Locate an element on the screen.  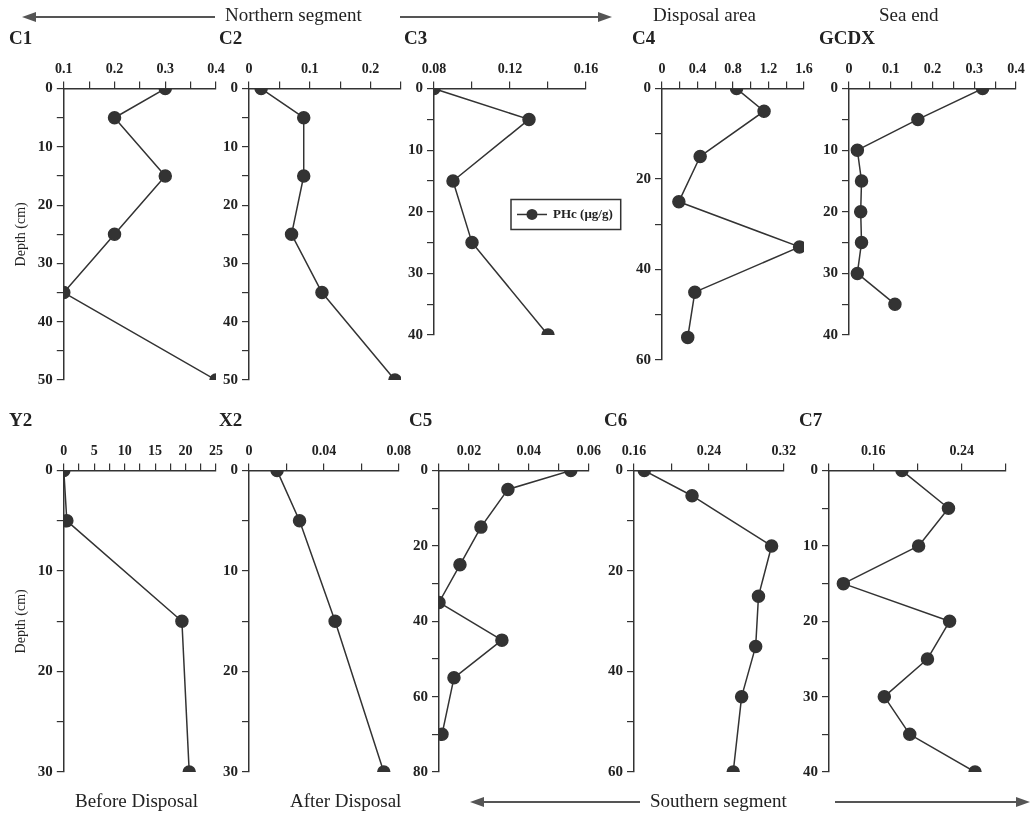
chart-title: C1 is located at coordinates (21, 38).